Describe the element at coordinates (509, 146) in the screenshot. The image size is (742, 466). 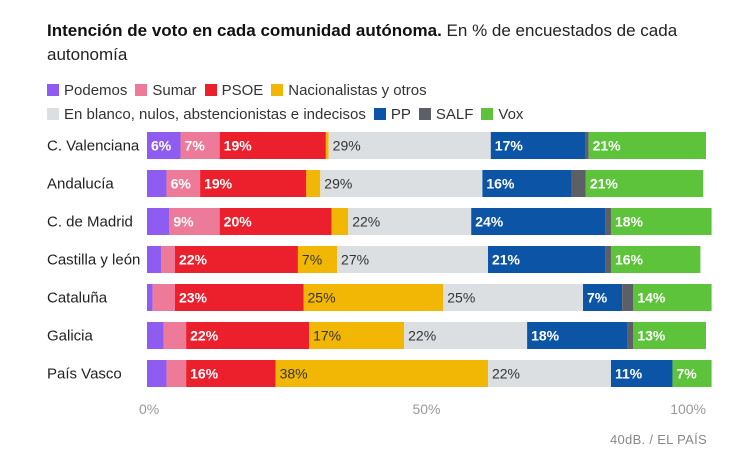
I see `data-label: 17%` at that location.